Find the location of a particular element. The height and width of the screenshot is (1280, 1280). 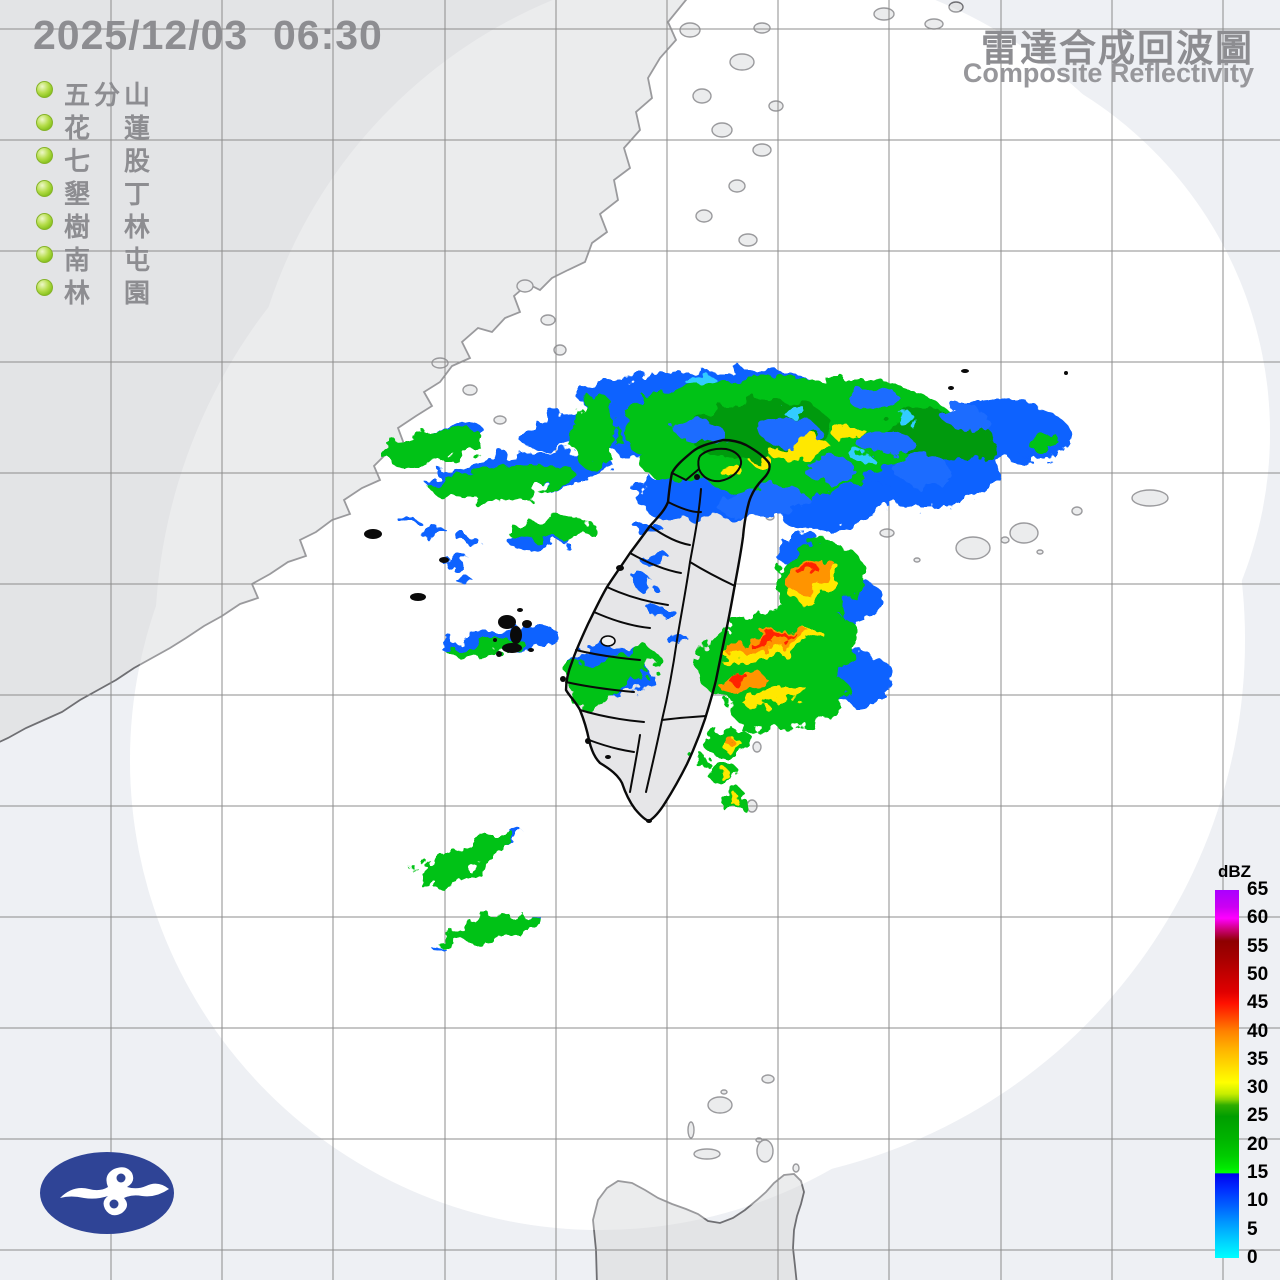

dbz-tick: 0 is located at coordinates (1252, 1257).